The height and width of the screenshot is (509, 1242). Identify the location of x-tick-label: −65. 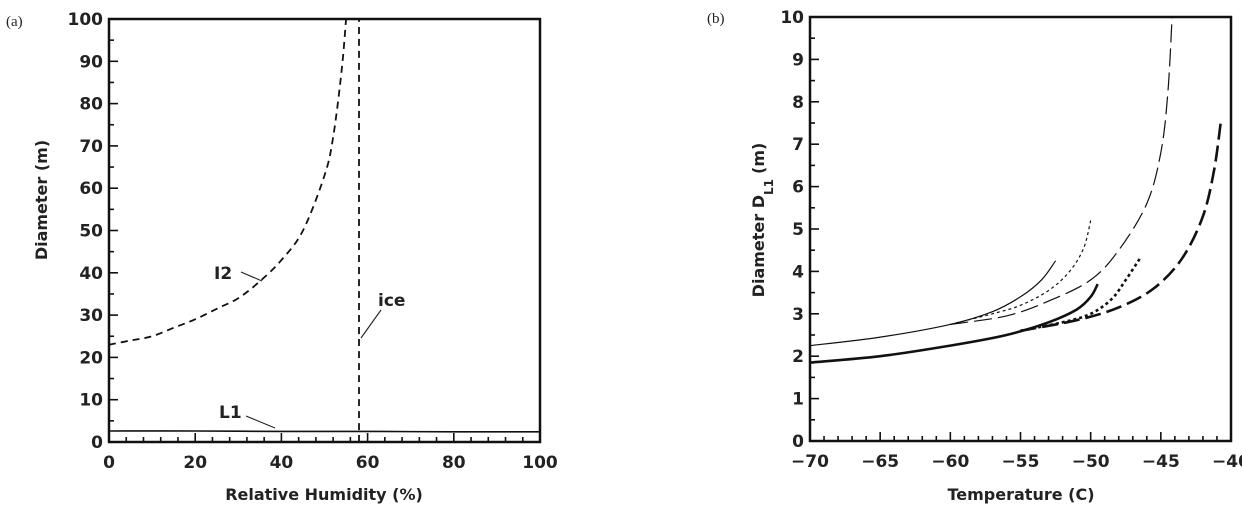
(880, 462).